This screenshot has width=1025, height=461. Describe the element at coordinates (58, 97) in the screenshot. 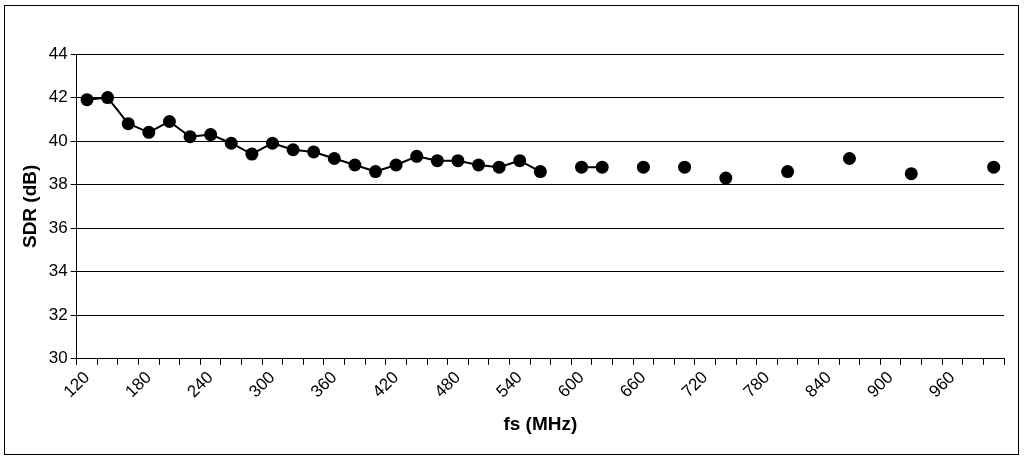

I see `y-tick-label: 42` at that location.